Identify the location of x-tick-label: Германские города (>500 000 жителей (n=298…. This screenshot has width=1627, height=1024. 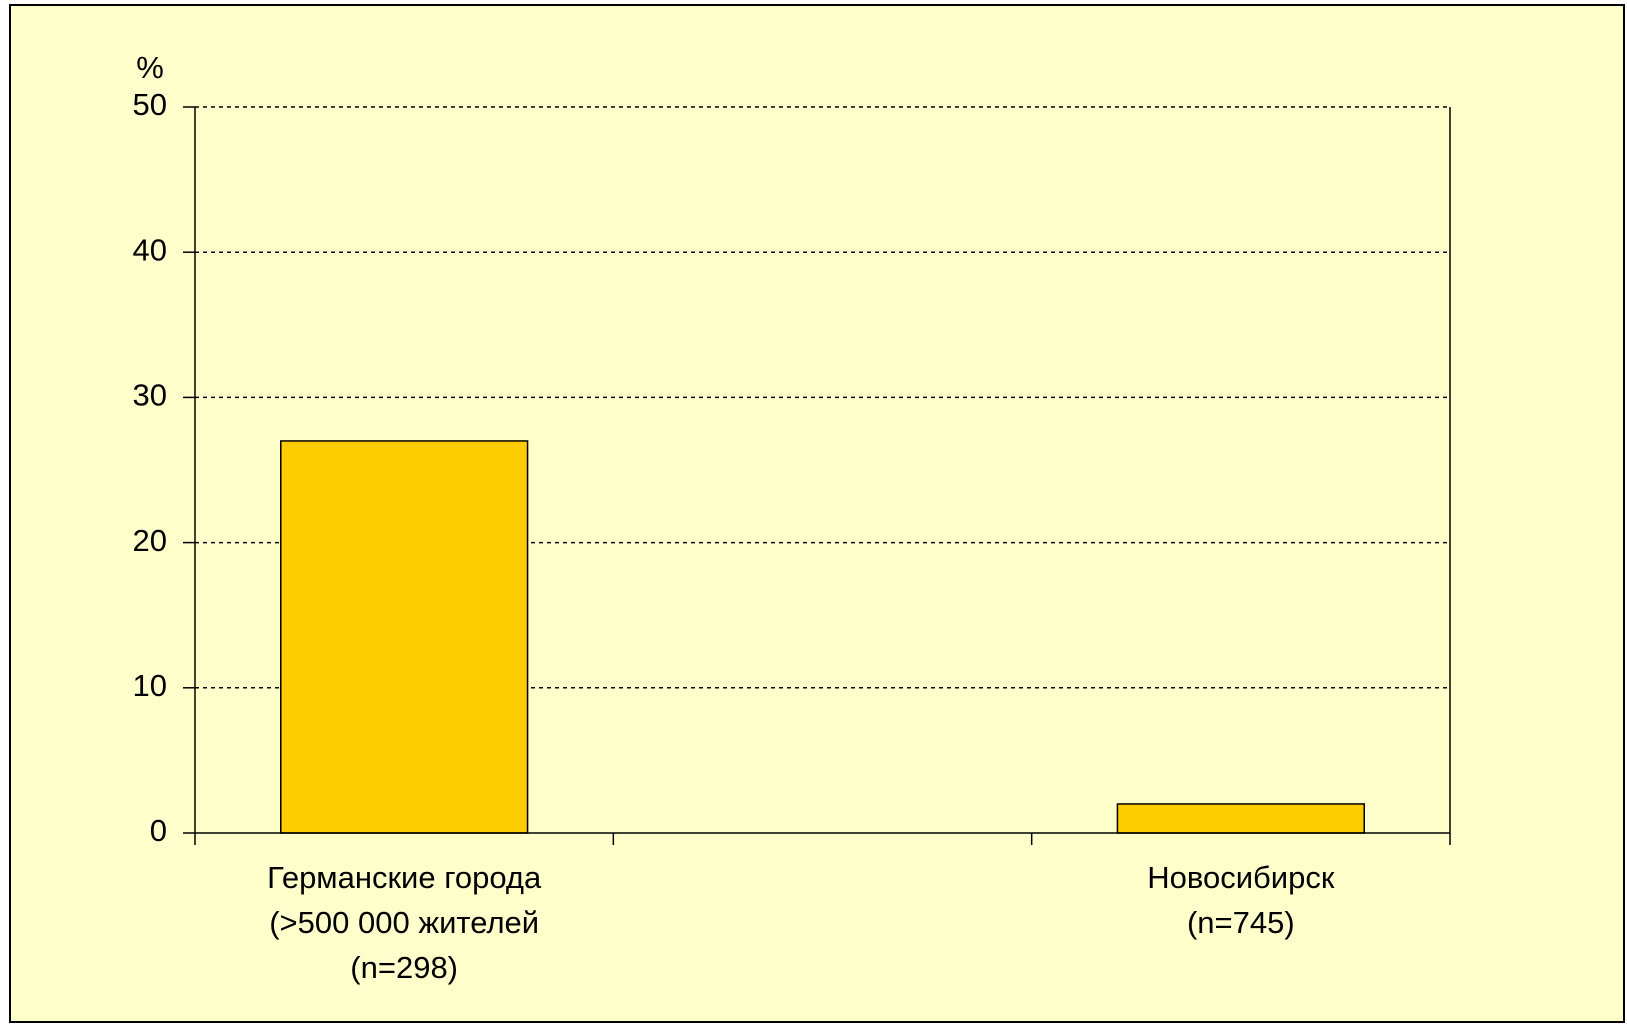
(404, 922).